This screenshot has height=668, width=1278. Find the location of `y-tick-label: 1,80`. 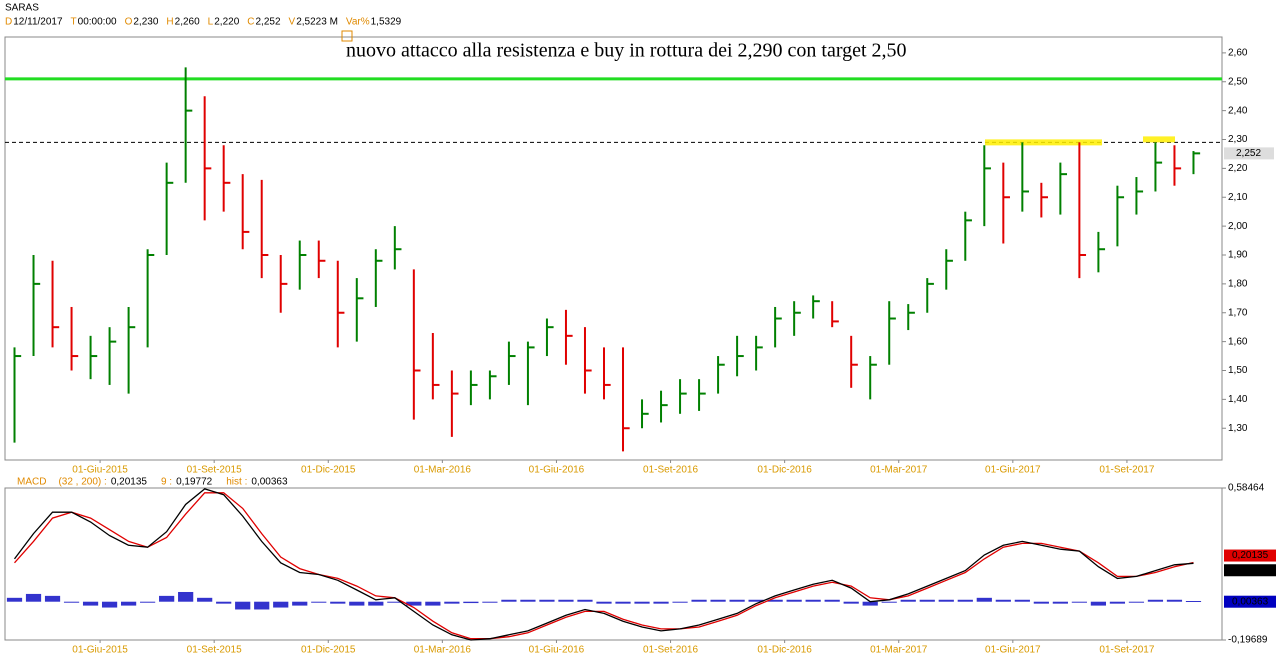

y-tick-label: 1,80 is located at coordinates (1238, 284).